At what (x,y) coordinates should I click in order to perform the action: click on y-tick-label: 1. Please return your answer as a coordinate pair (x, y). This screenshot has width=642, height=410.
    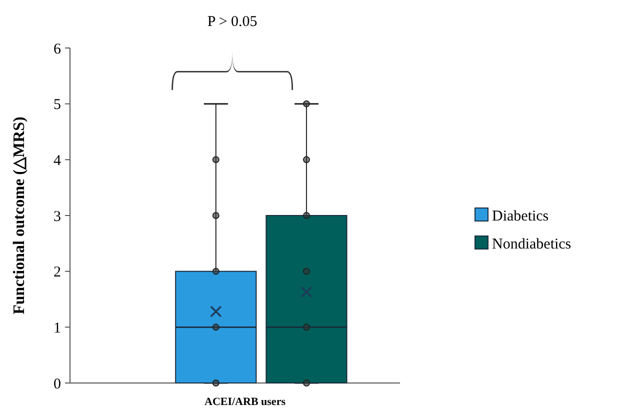
    Looking at the image, I should click on (57, 328).